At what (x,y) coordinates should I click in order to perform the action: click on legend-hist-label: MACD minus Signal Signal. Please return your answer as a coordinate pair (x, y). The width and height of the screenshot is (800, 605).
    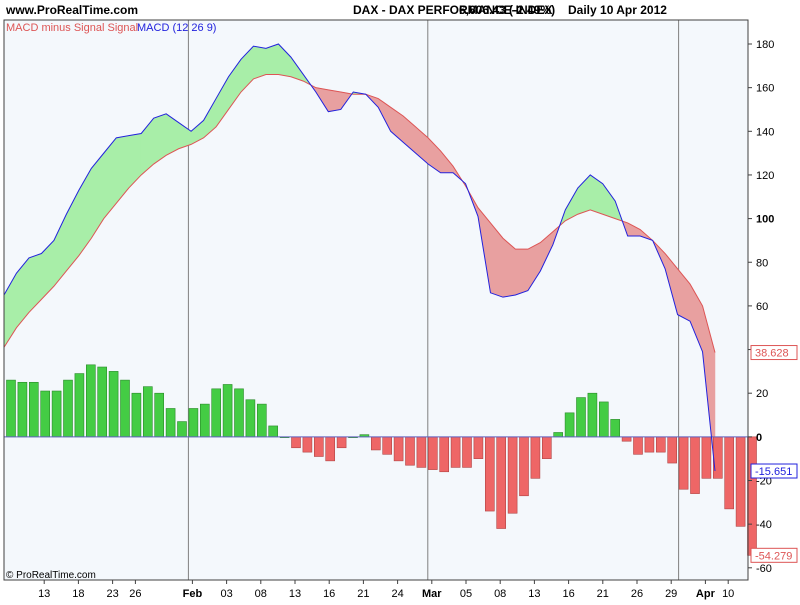
    Looking at the image, I should click on (72, 28).